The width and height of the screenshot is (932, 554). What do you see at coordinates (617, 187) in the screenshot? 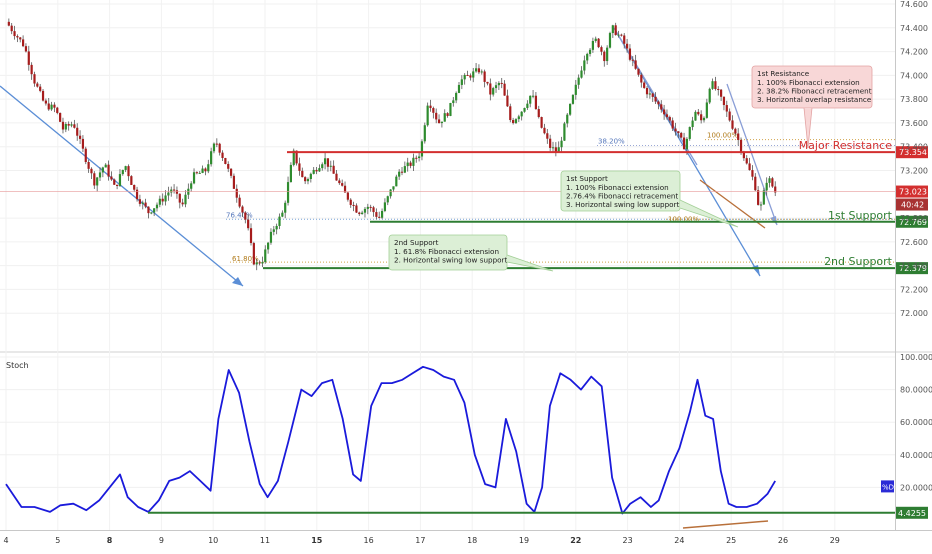
I see `annotation-line: 1. 100% Fibonacci extension` at bounding box center [617, 187].